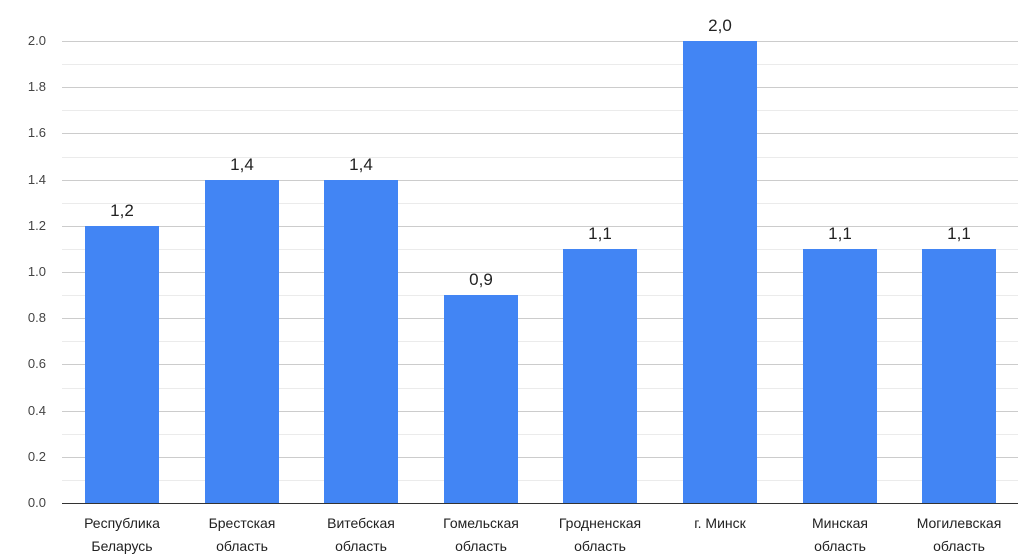 This screenshot has height=559, width=1029. I want to click on y-tick-label: 2.0, so click(36, 40).